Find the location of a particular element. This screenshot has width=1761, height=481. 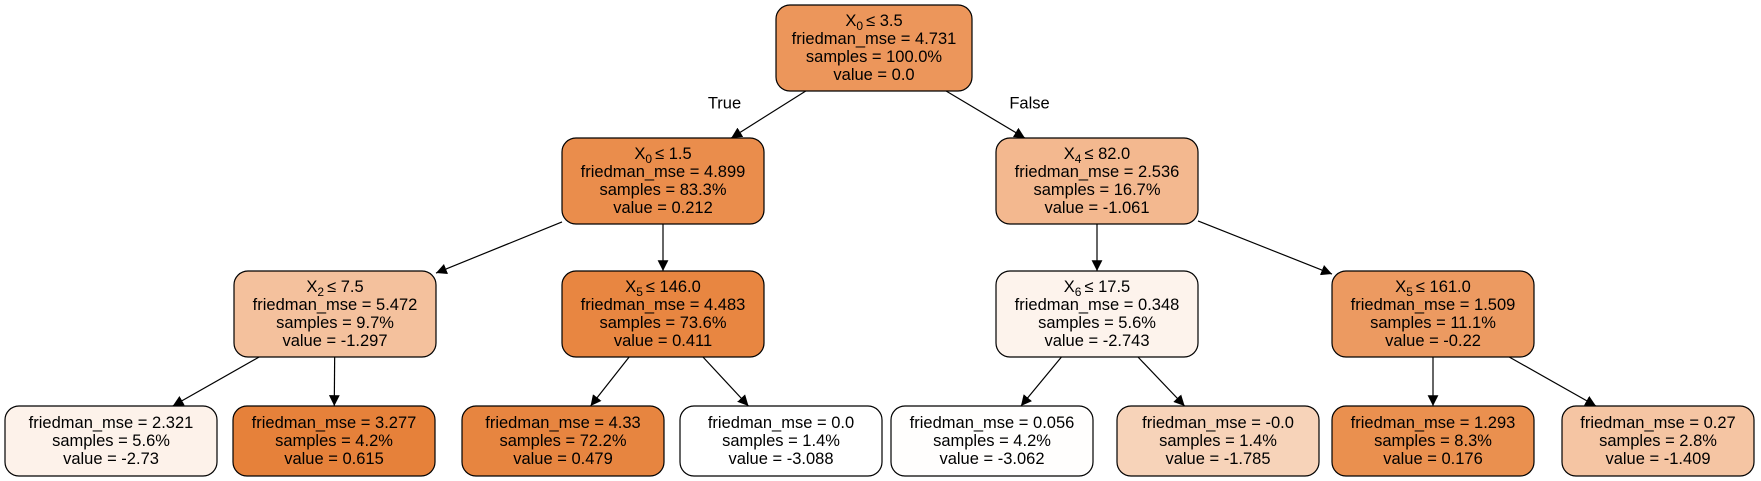

node-split-condition: X5 ≤ 161.0 is located at coordinates (1433, 288).